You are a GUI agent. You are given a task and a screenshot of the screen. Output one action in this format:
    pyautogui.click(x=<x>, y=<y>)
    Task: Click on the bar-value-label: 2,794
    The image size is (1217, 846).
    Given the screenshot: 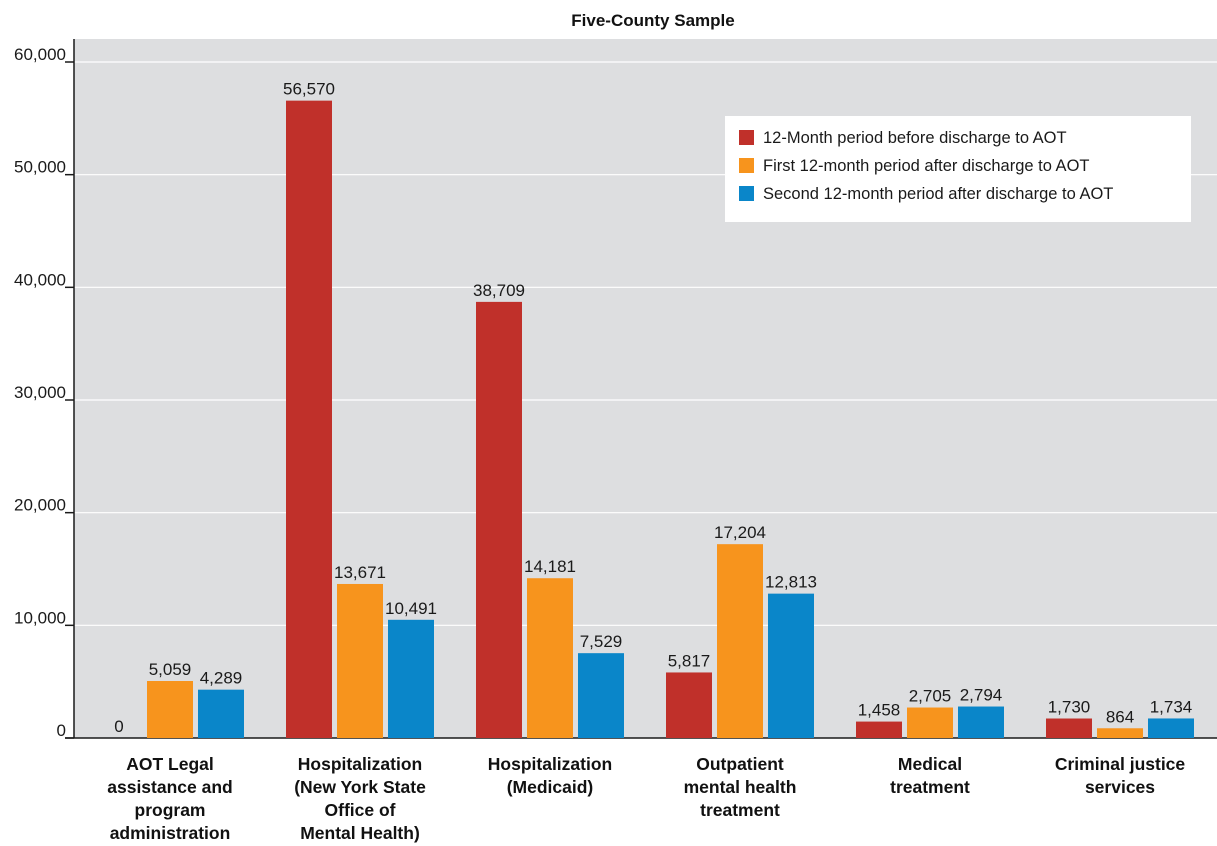 What is the action you would take?
    pyautogui.click(x=981, y=695)
    